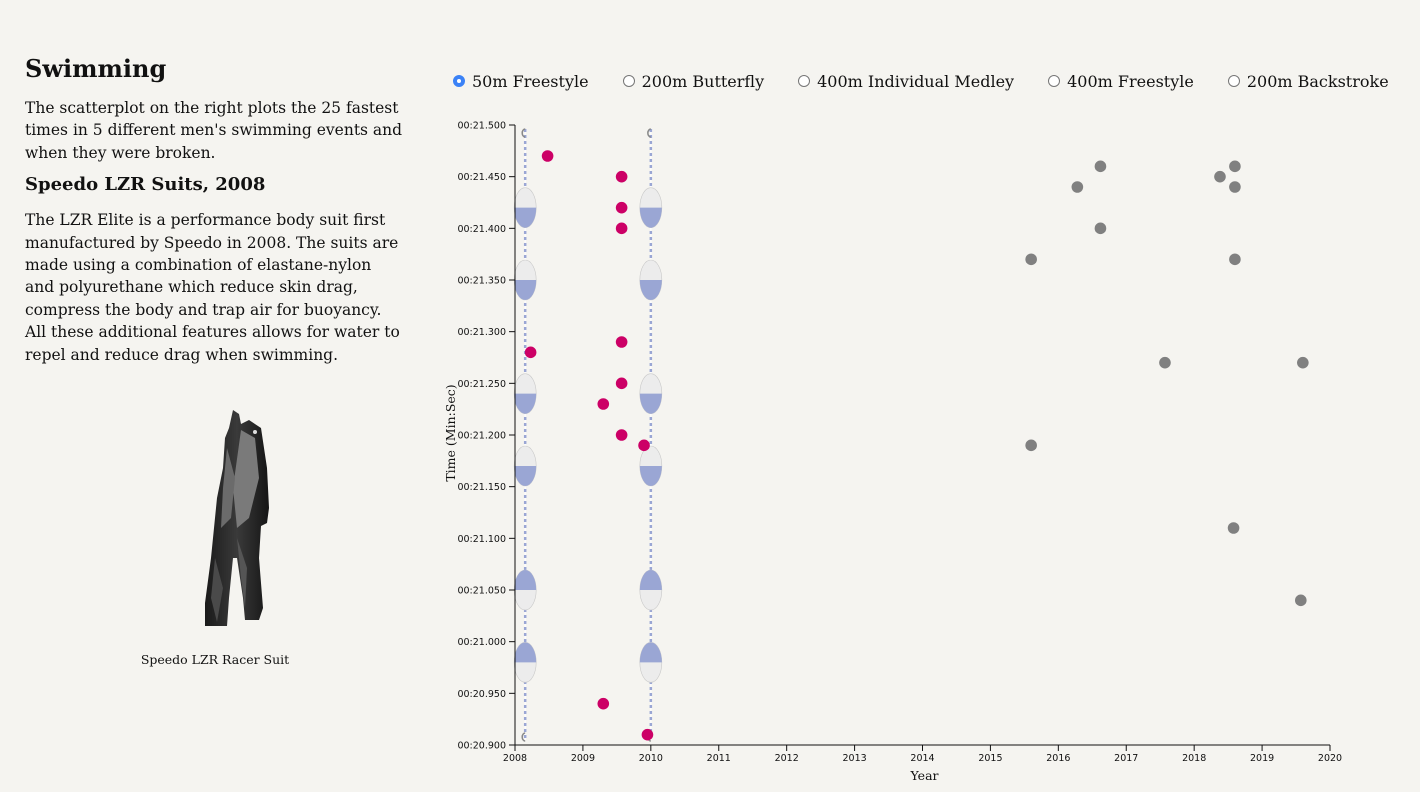 The image size is (1420, 792). What do you see at coordinates (481, 746) in the screenshot?
I see `y-tick-label: 00:20.900` at bounding box center [481, 746].